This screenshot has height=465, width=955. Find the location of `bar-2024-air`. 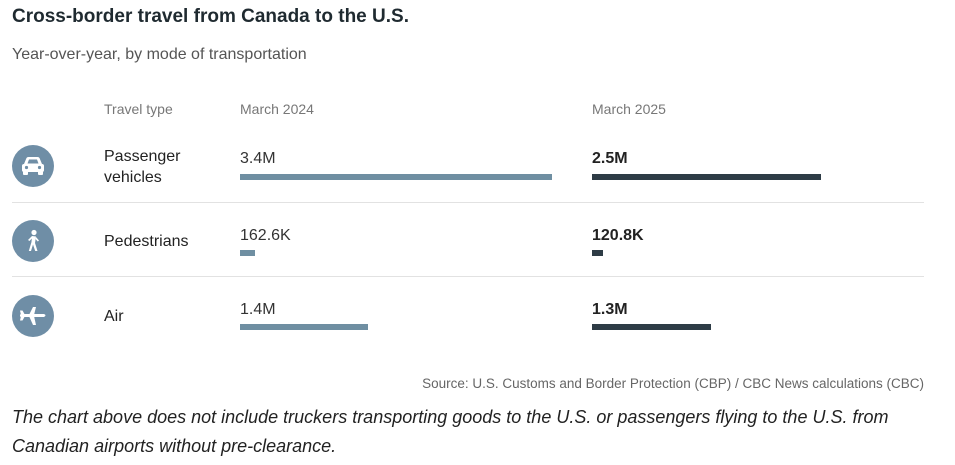

bar-2024-air is located at coordinates (304, 327).